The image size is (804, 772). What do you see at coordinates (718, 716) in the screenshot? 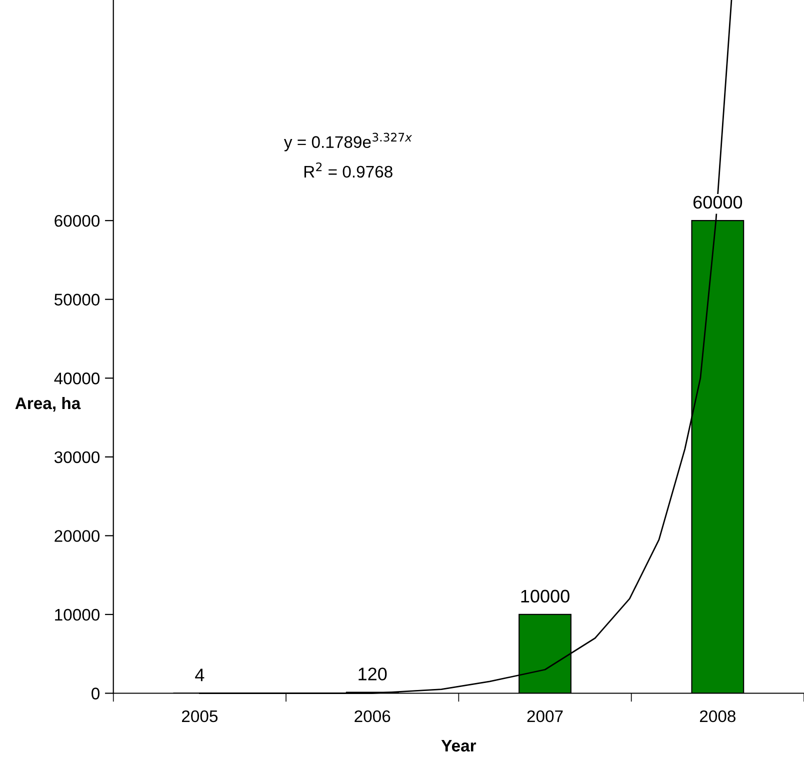
I see `x-tick-label: 2008` at bounding box center [718, 716].